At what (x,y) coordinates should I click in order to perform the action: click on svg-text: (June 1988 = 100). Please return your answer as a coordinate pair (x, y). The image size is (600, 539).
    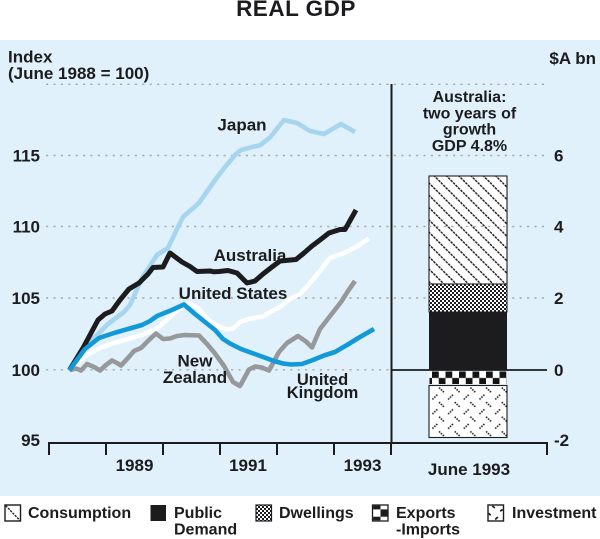
    Looking at the image, I should click on (78, 73).